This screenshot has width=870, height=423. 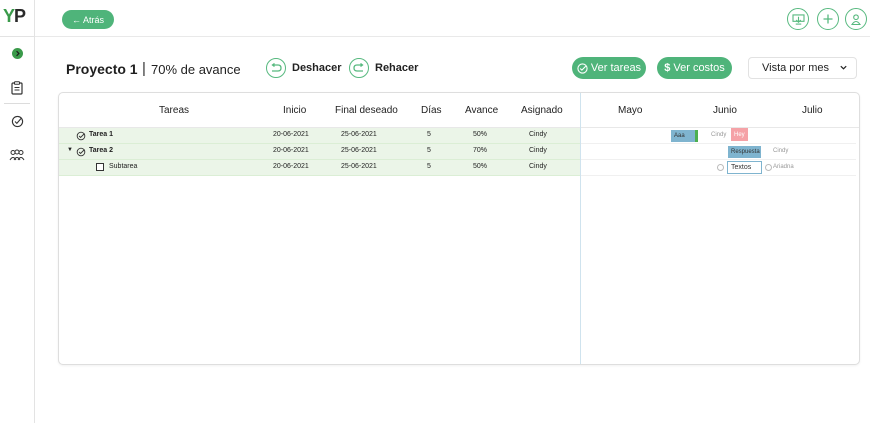 What do you see at coordinates (70, 150) in the screenshot?
I see `caret-down-icon: ▼` at bounding box center [70, 150].